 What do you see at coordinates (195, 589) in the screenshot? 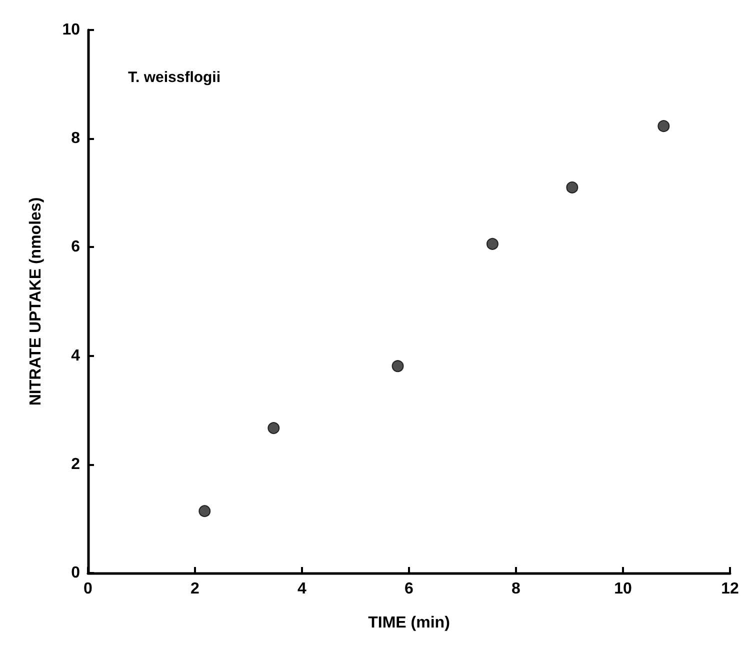
I see `x-tick-label: 2` at bounding box center [195, 589].